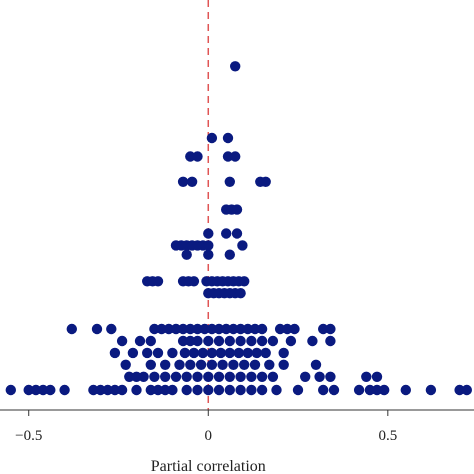 This screenshot has width=474, height=474. I want to click on x-axis-ticks: −0.5 0 0.5, so click(206, 427).